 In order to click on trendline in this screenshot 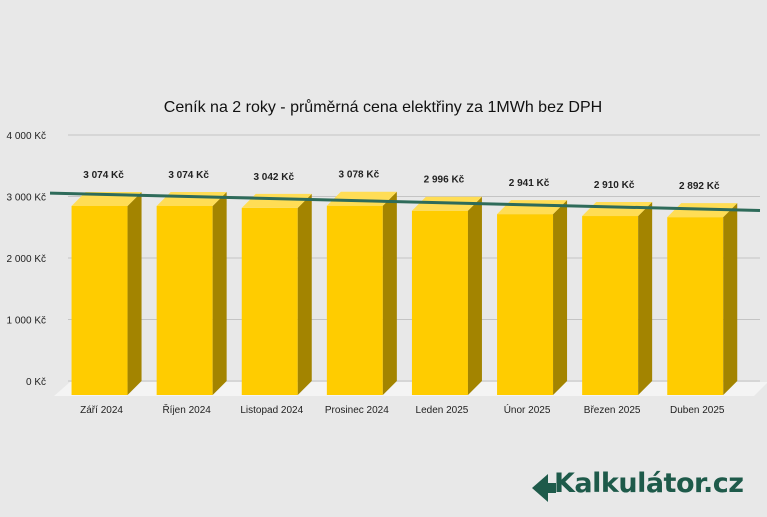, I will do `click(405, 201)`.